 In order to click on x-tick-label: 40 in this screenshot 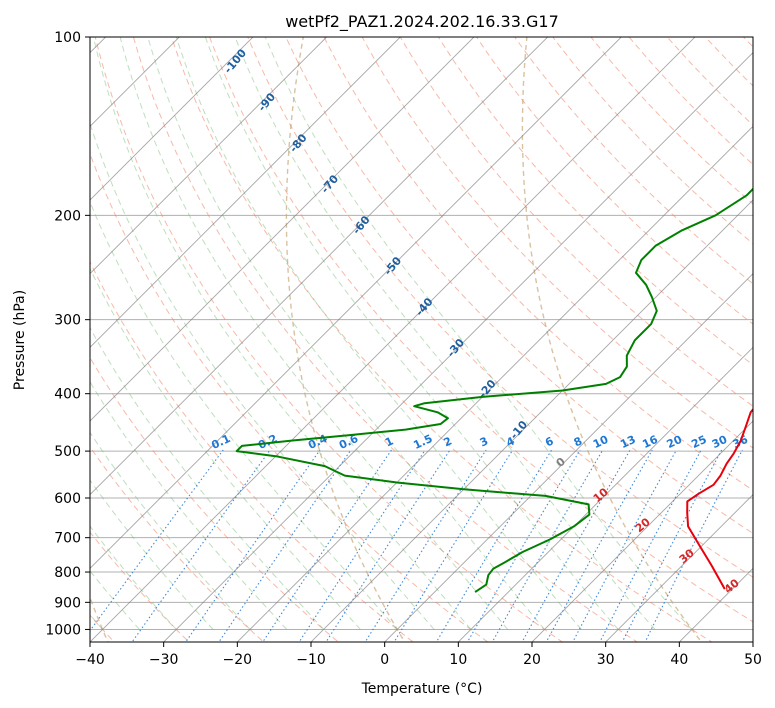, I will do `click(679, 660)`.